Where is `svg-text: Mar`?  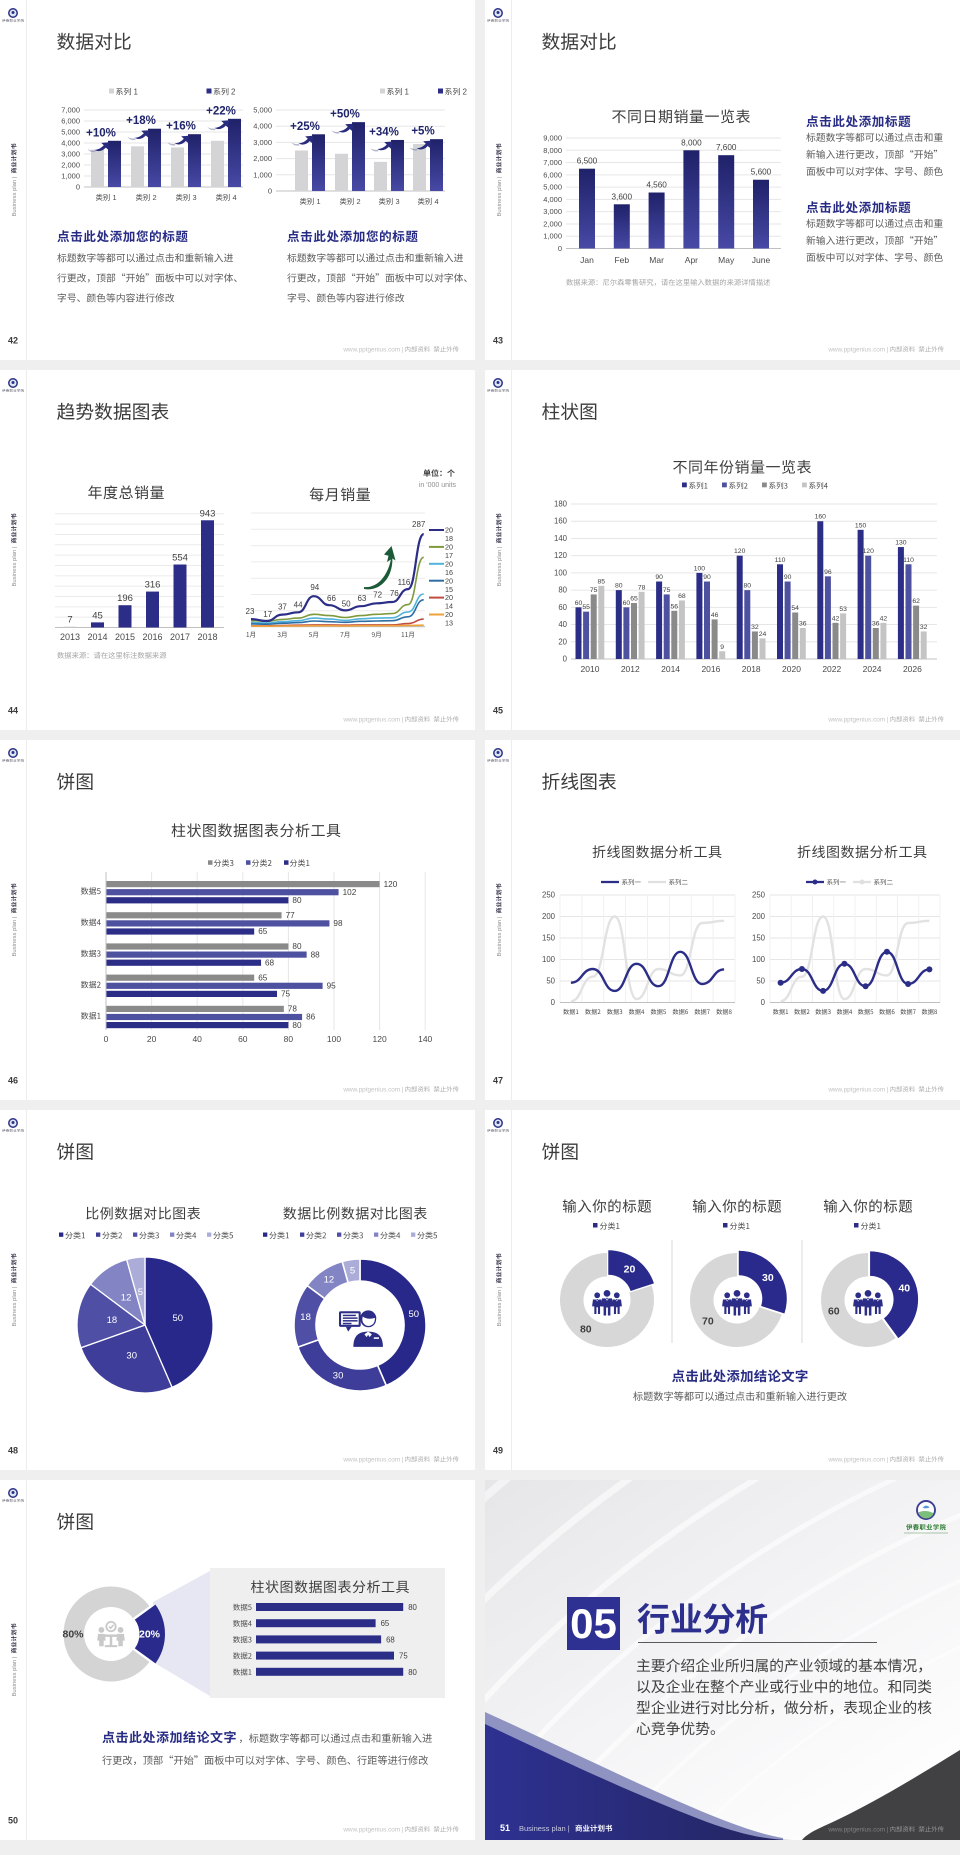 svg-text: Mar is located at coordinates (656, 260).